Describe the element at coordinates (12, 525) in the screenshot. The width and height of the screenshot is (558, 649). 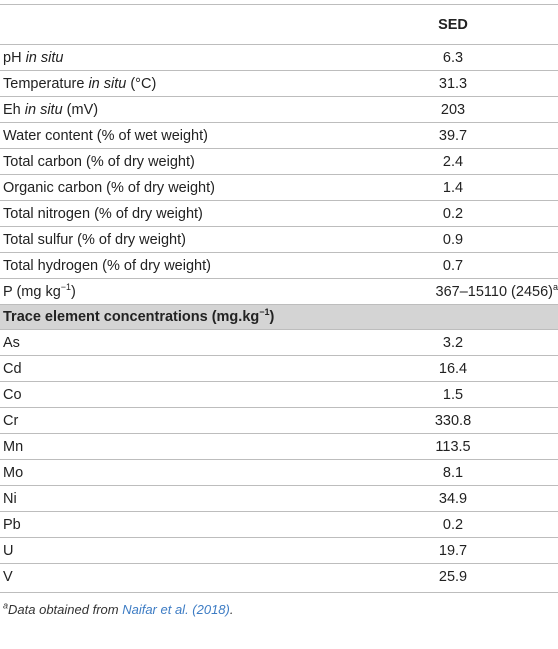
I see `element-row-label: Pb` at that location.